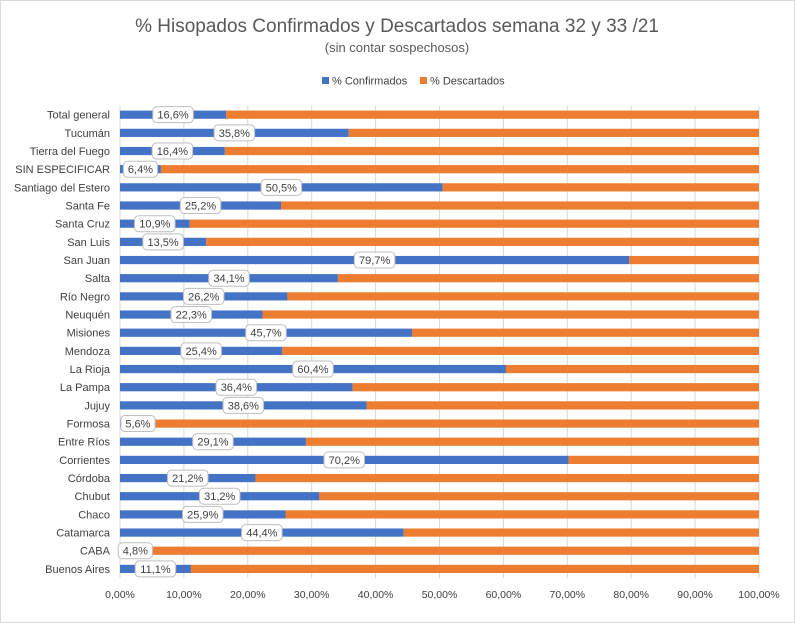 The image size is (795, 623). I want to click on data-label-text: 25,9%, so click(202, 515).